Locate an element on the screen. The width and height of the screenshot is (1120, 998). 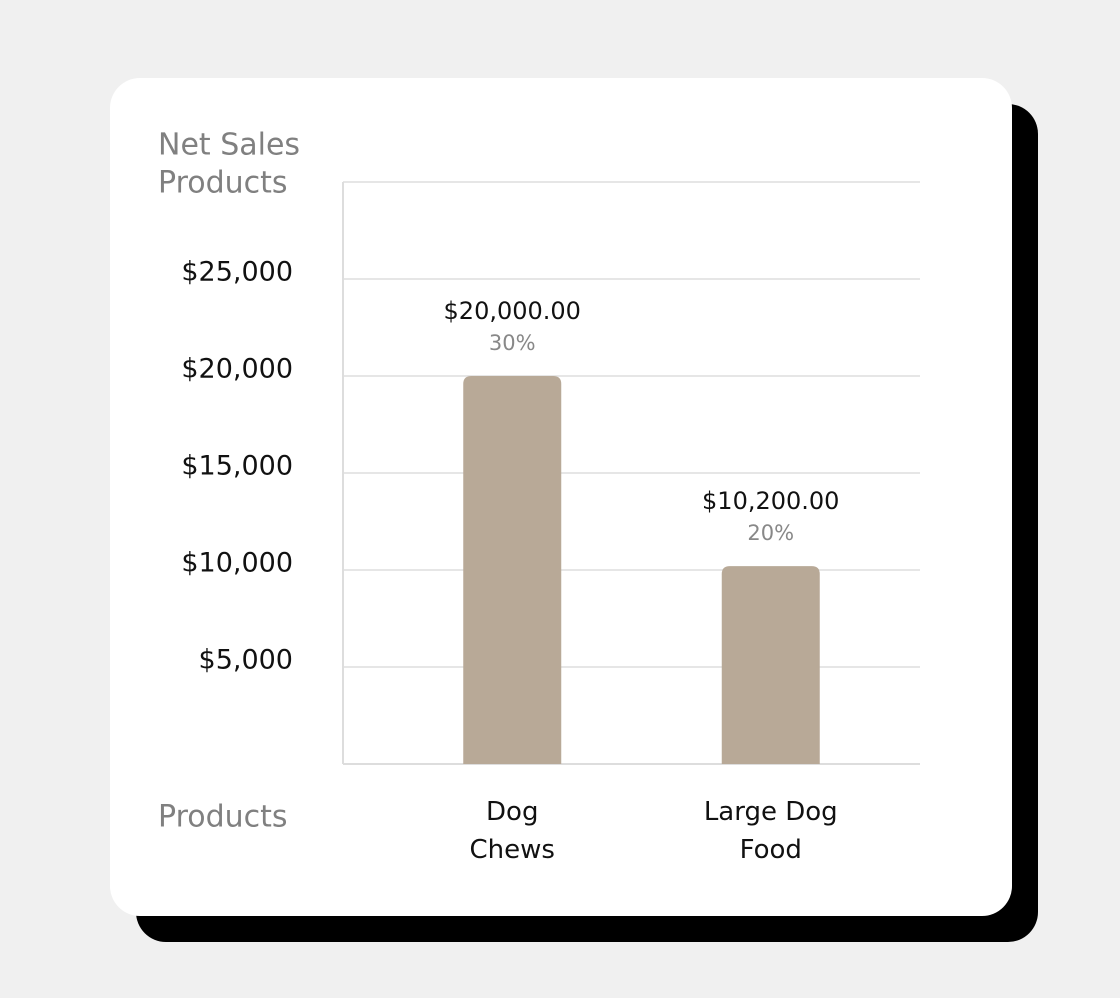
share-label: 30% is located at coordinates (512, 343).